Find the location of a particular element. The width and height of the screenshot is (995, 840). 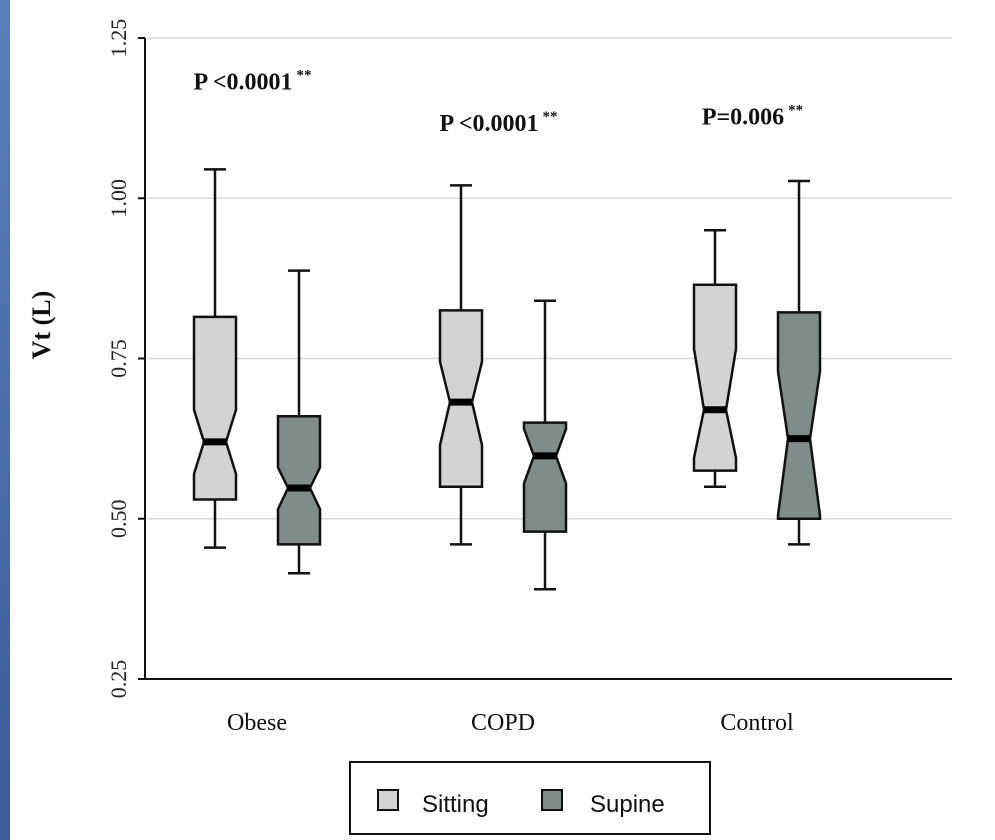

box-supine-copd is located at coordinates (545, 445).